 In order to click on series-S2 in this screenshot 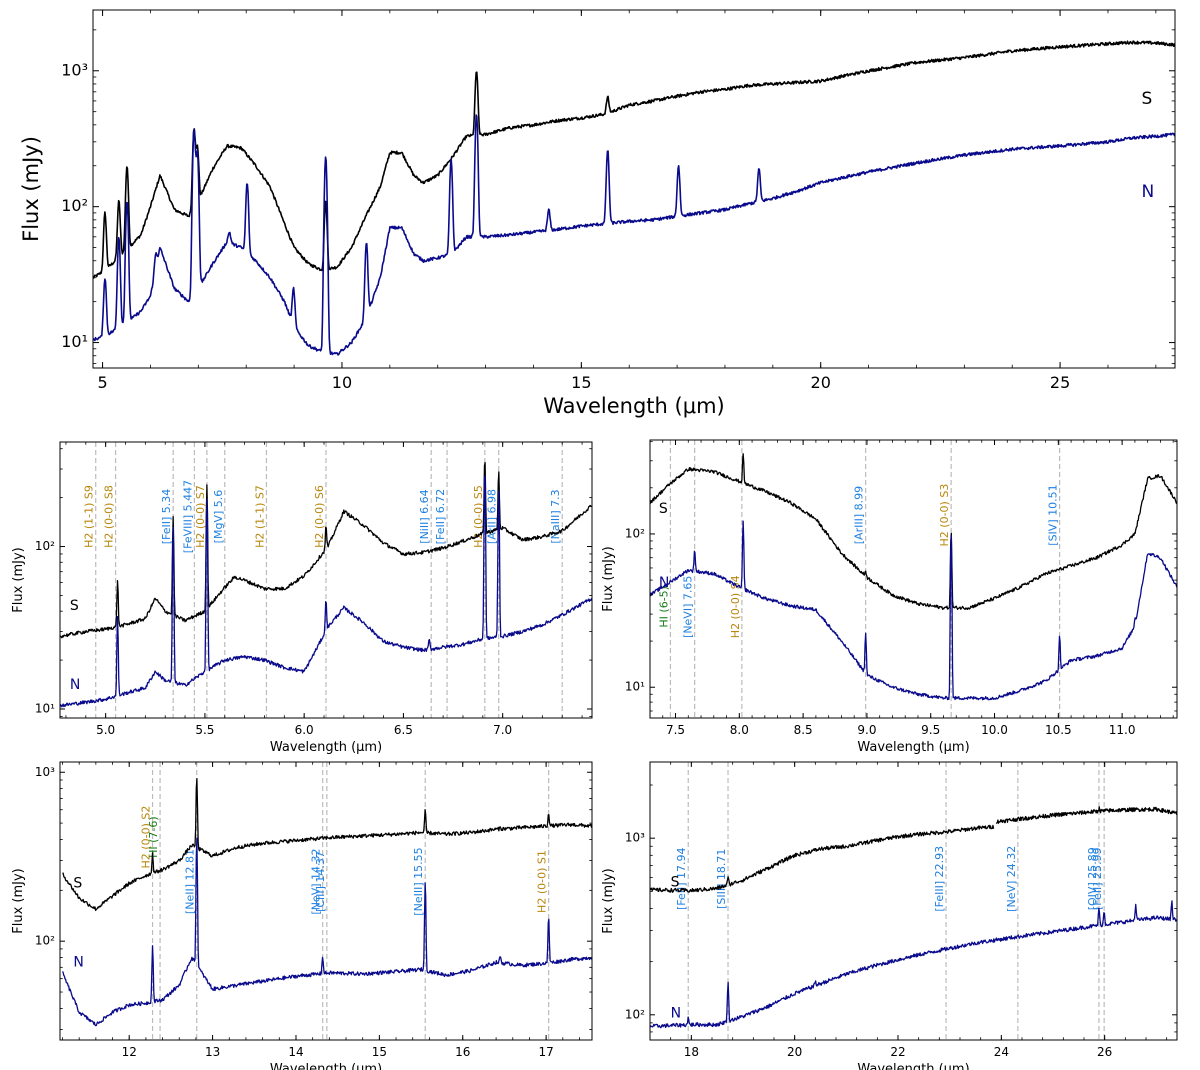, I will do `click(1086, 815)`.